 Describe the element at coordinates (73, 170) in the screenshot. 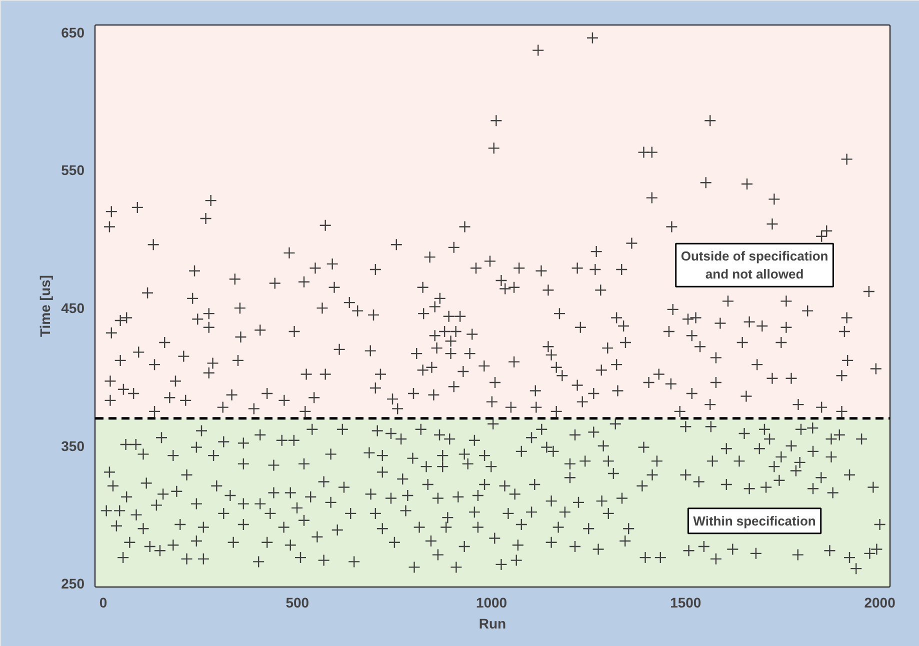

I see `y-tick-label: 550` at that location.